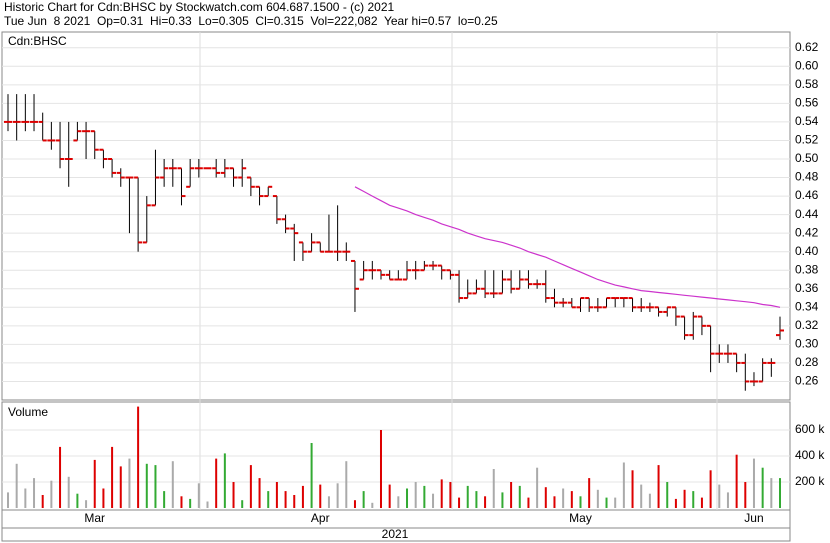  I want to click on moving-average, so click(567, 247).